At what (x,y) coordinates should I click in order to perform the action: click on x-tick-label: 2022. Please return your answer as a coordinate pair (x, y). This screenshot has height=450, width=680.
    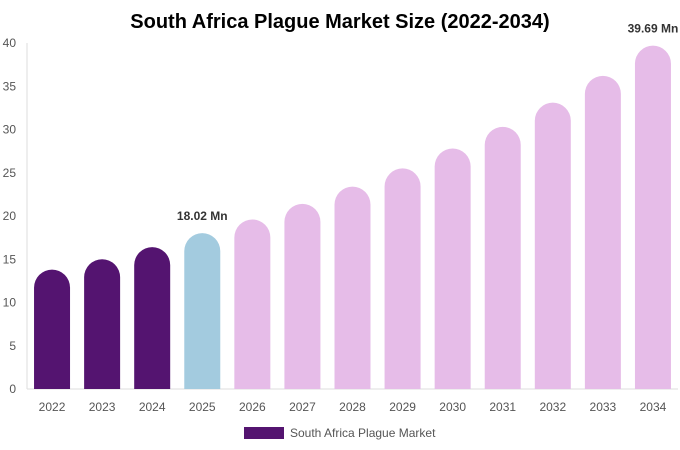
    Looking at the image, I should click on (52, 407).